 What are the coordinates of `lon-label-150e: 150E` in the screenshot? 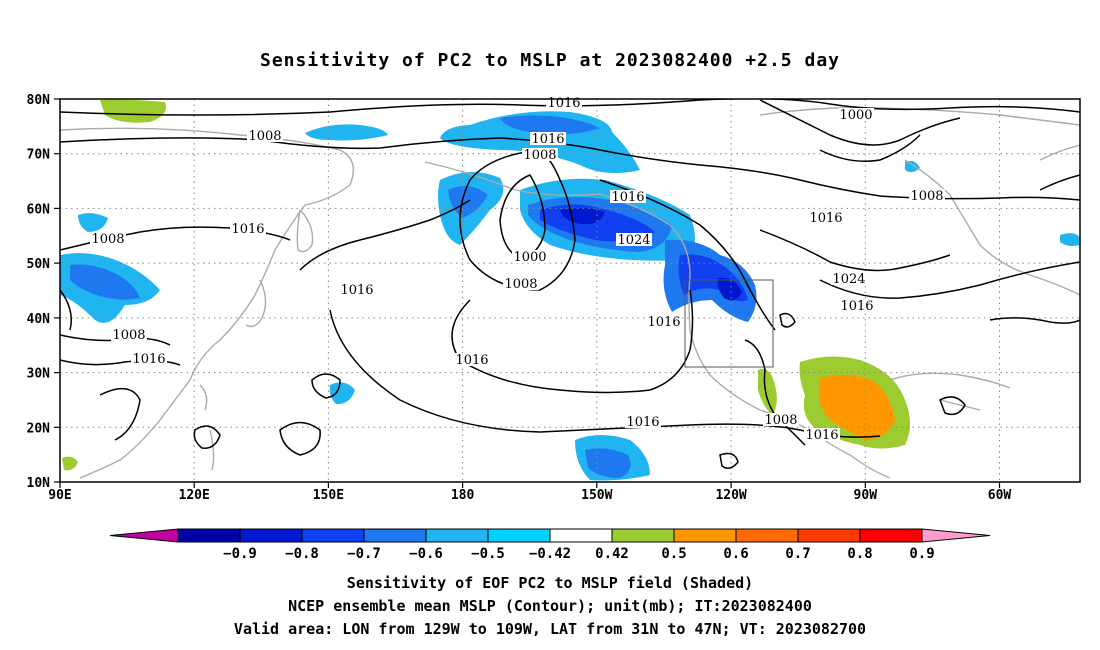 It's located at (328, 495).